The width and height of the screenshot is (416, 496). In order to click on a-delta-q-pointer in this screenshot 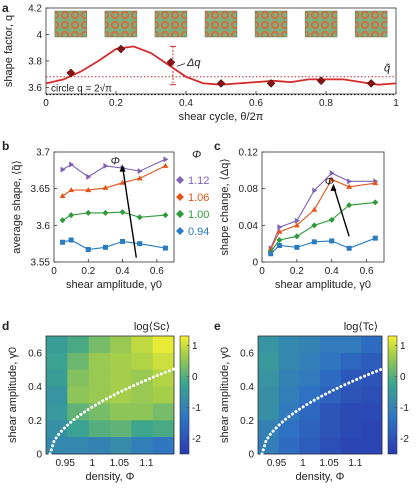, I will do `click(181, 65)`.